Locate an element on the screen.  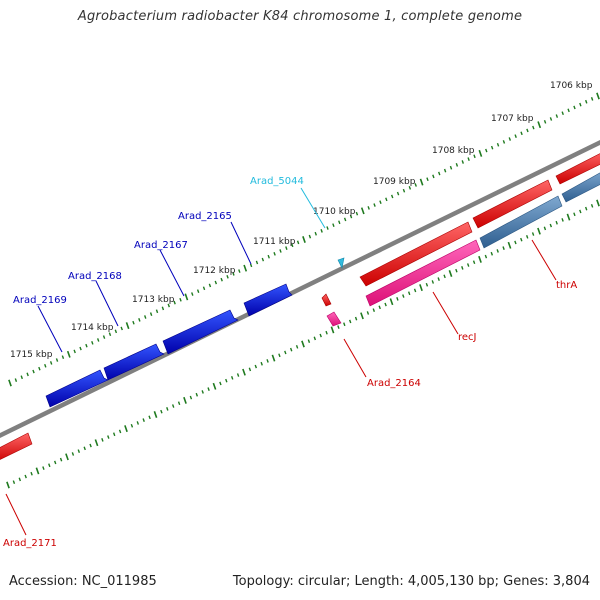
kbp-label-1713: 1713 kbp is located at coordinates (153, 300).